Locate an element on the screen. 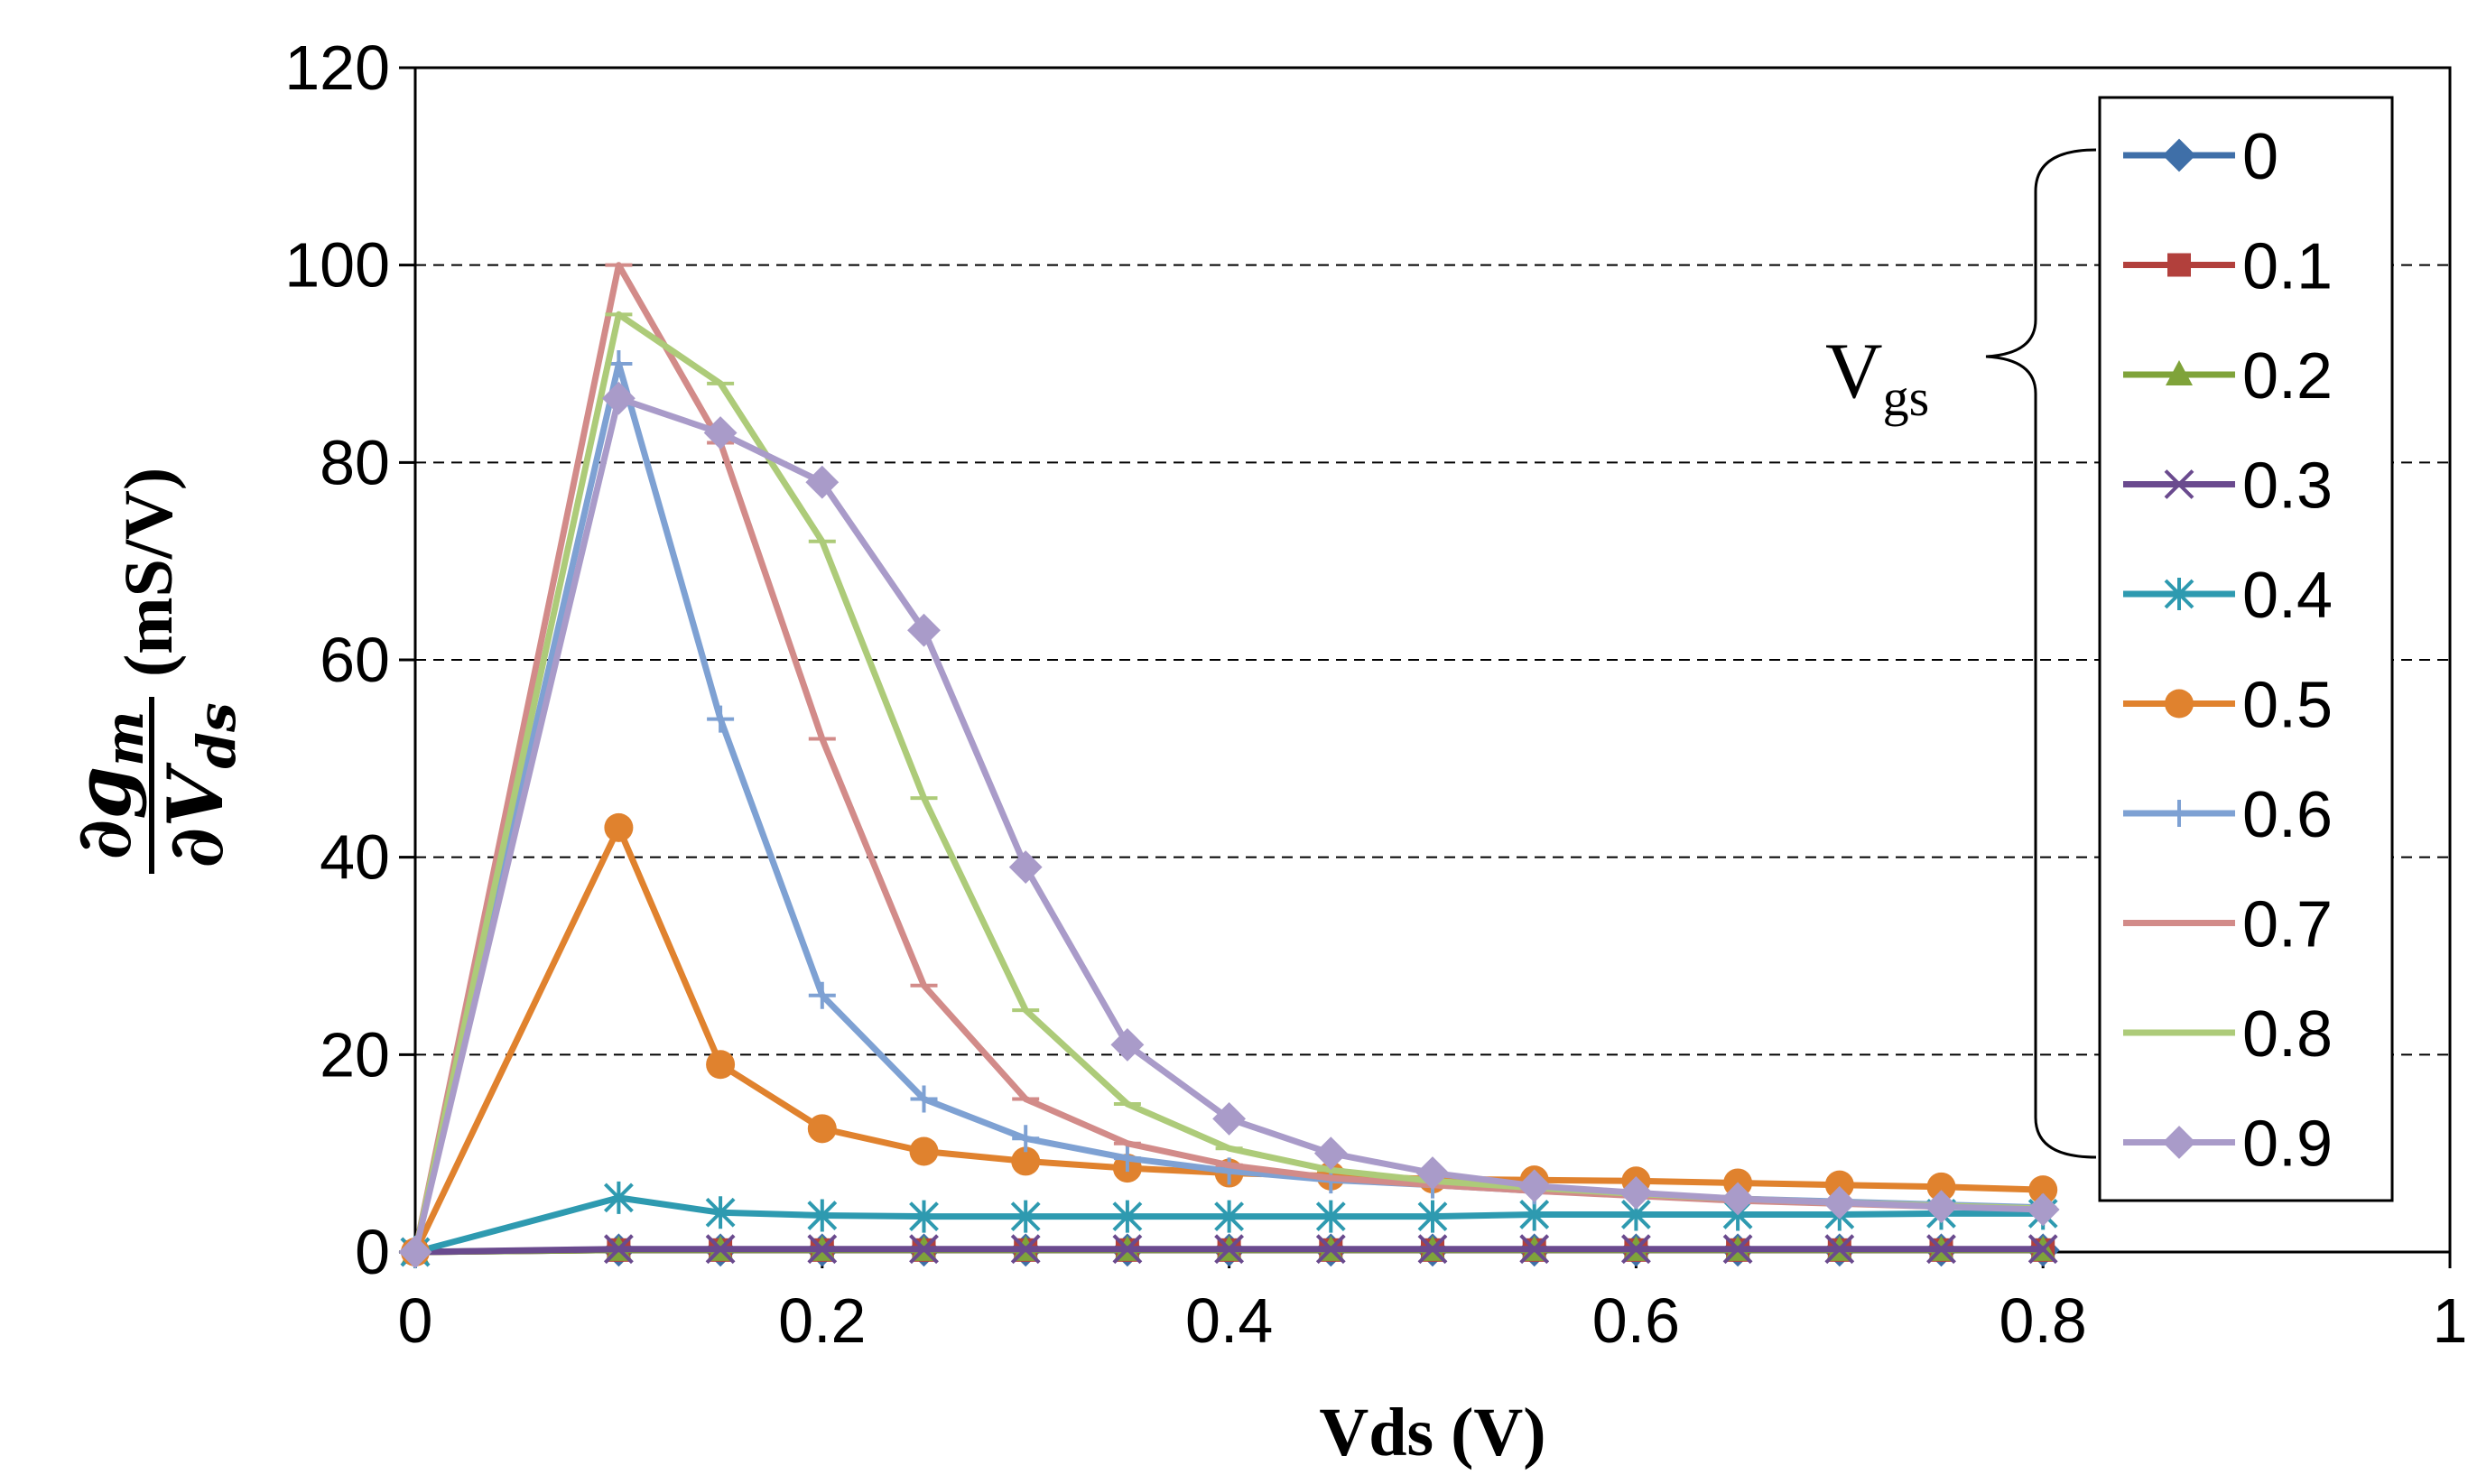  y-tick-label: 120 is located at coordinates (337, 68).